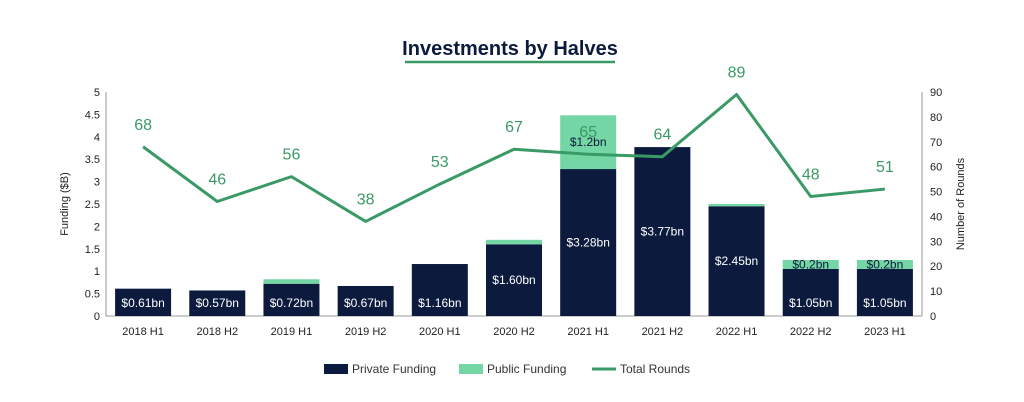 The width and height of the screenshot is (1024, 402). What do you see at coordinates (663, 332) in the screenshot?
I see `x-tick-label: 2021 H2` at bounding box center [663, 332].